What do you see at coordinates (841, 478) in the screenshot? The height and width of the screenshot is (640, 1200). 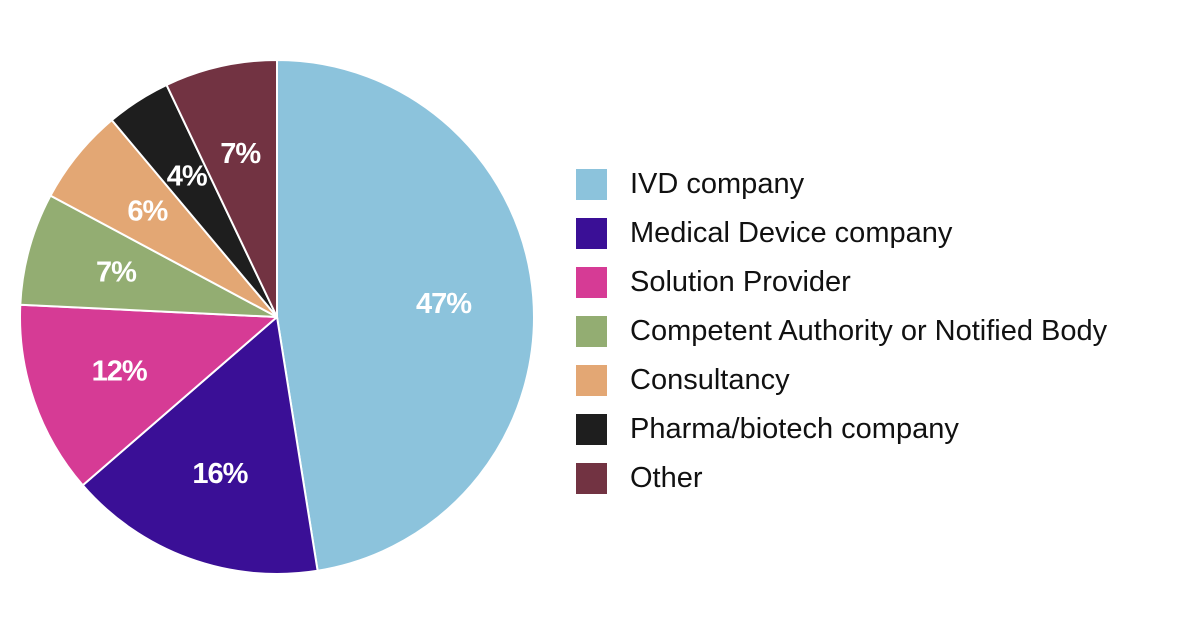 I see `legend-item-other: Other` at bounding box center [841, 478].